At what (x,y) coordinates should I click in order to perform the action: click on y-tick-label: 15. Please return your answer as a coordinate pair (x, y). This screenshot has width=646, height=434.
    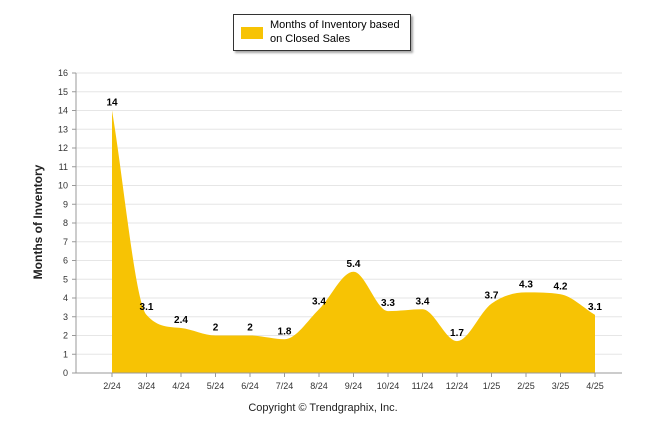
    Looking at the image, I should click on (63, 92).